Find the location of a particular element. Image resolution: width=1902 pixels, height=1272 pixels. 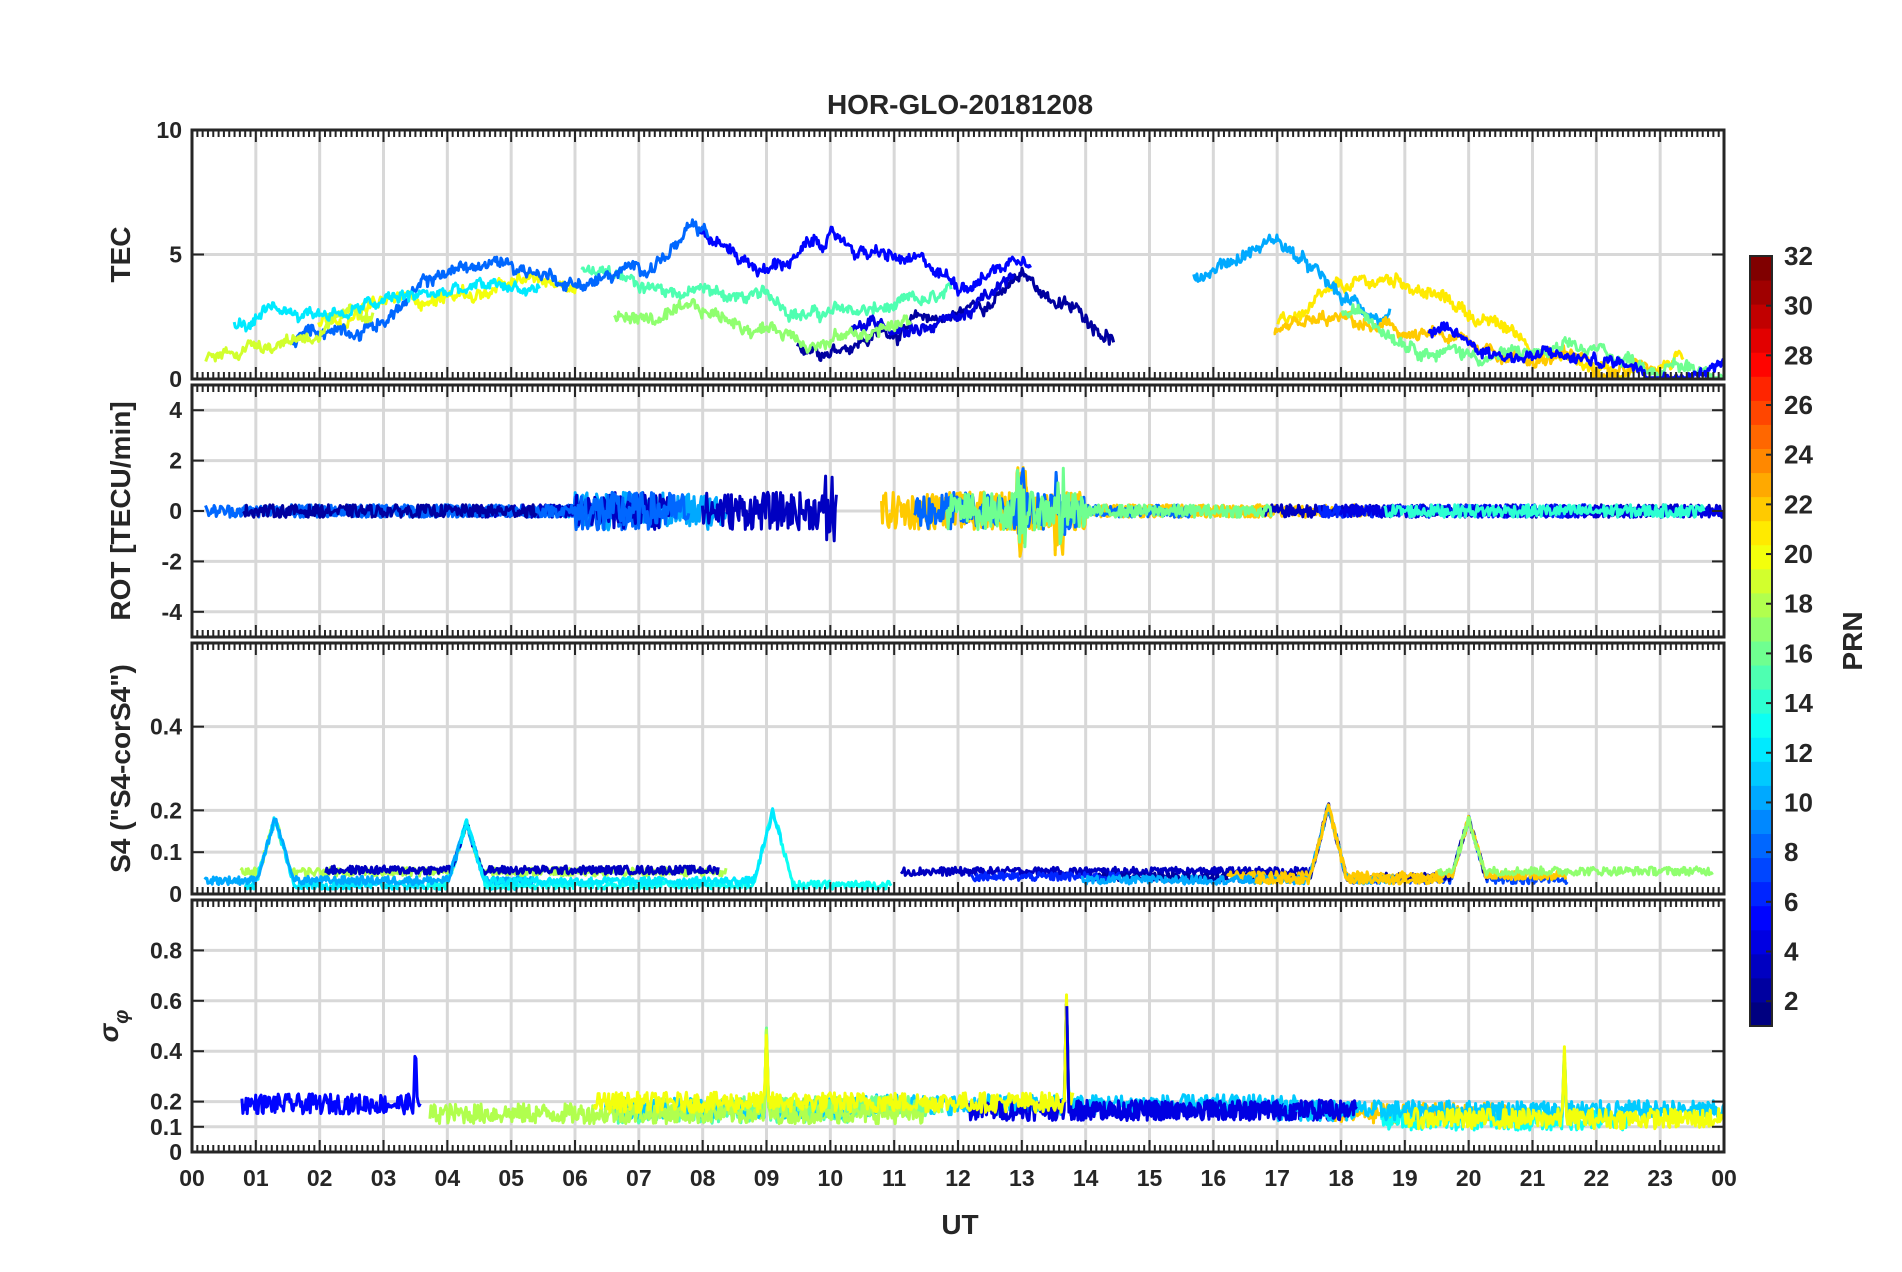

x-tick-label: 03 is located at coordinates (384, 1178).